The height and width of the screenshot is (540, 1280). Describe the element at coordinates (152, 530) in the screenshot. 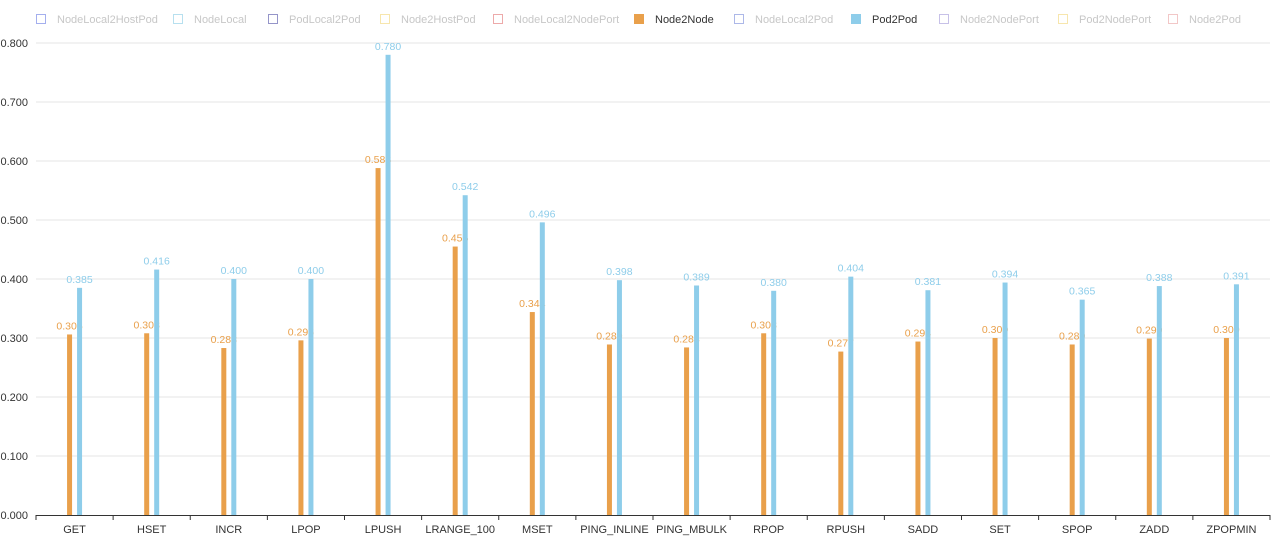

I see `x-tick-label: HSET` at that location.